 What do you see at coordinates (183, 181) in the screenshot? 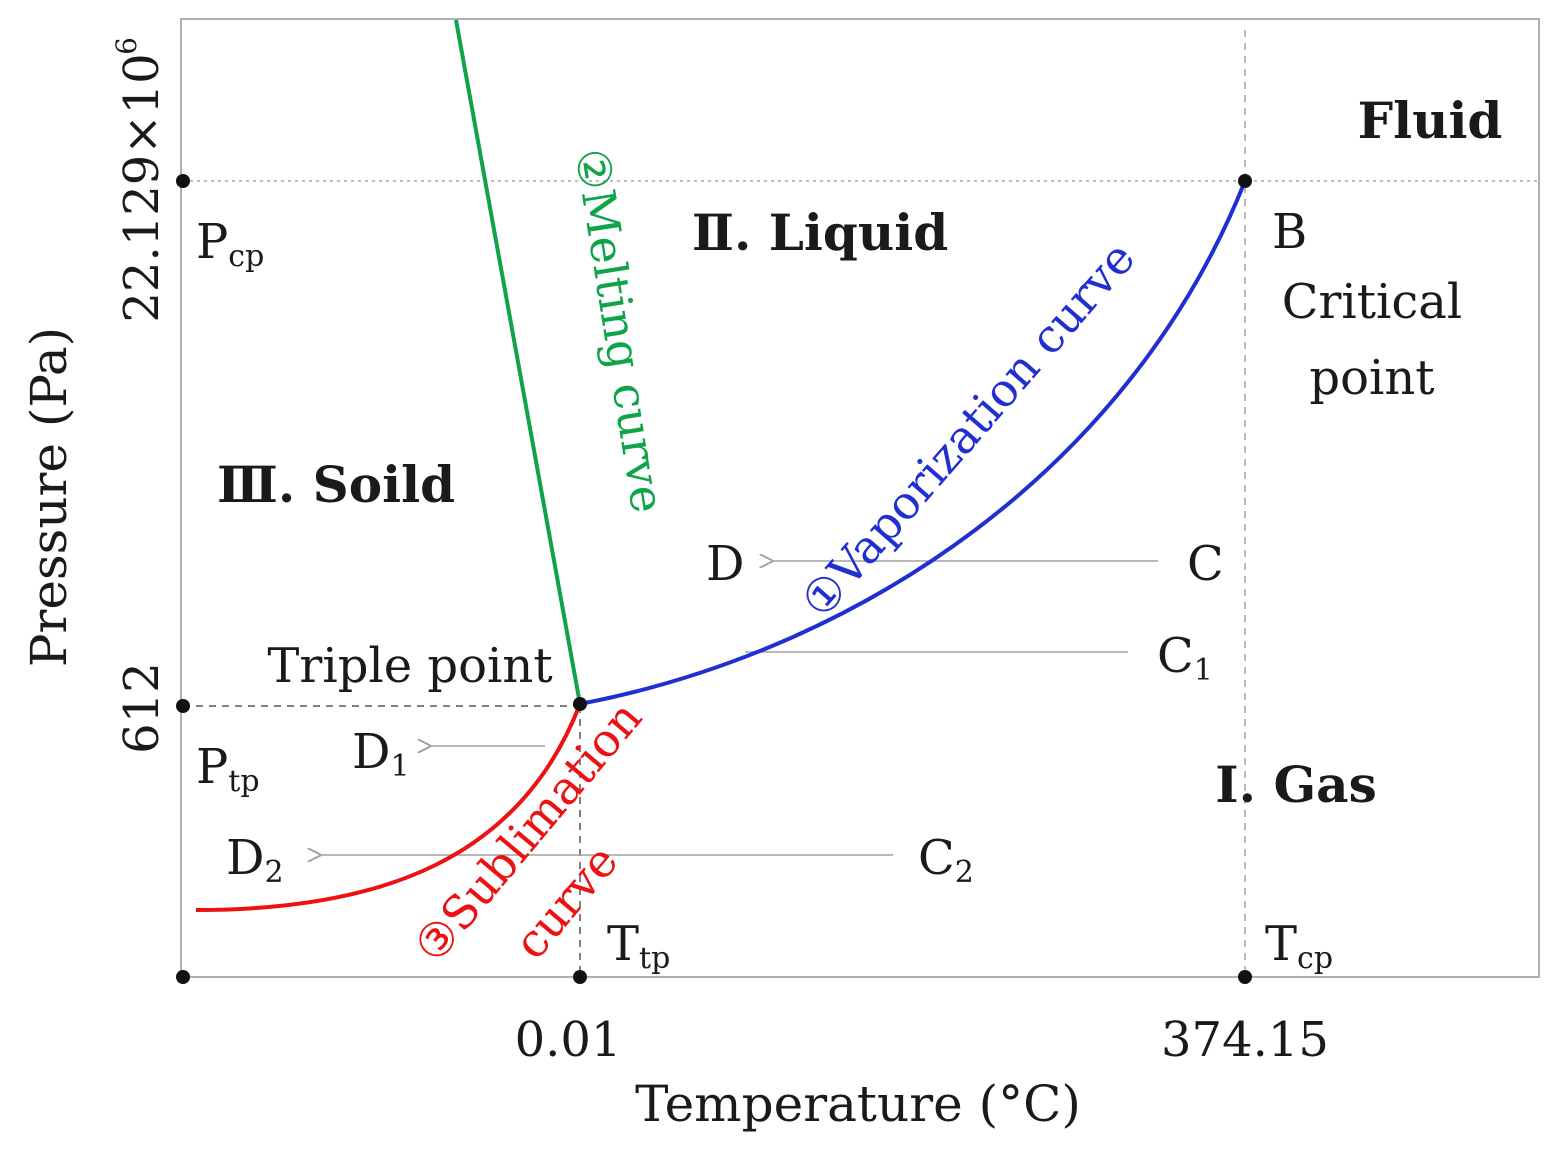
I see `pcp-axis-dot` at bounding box center [183, 181].